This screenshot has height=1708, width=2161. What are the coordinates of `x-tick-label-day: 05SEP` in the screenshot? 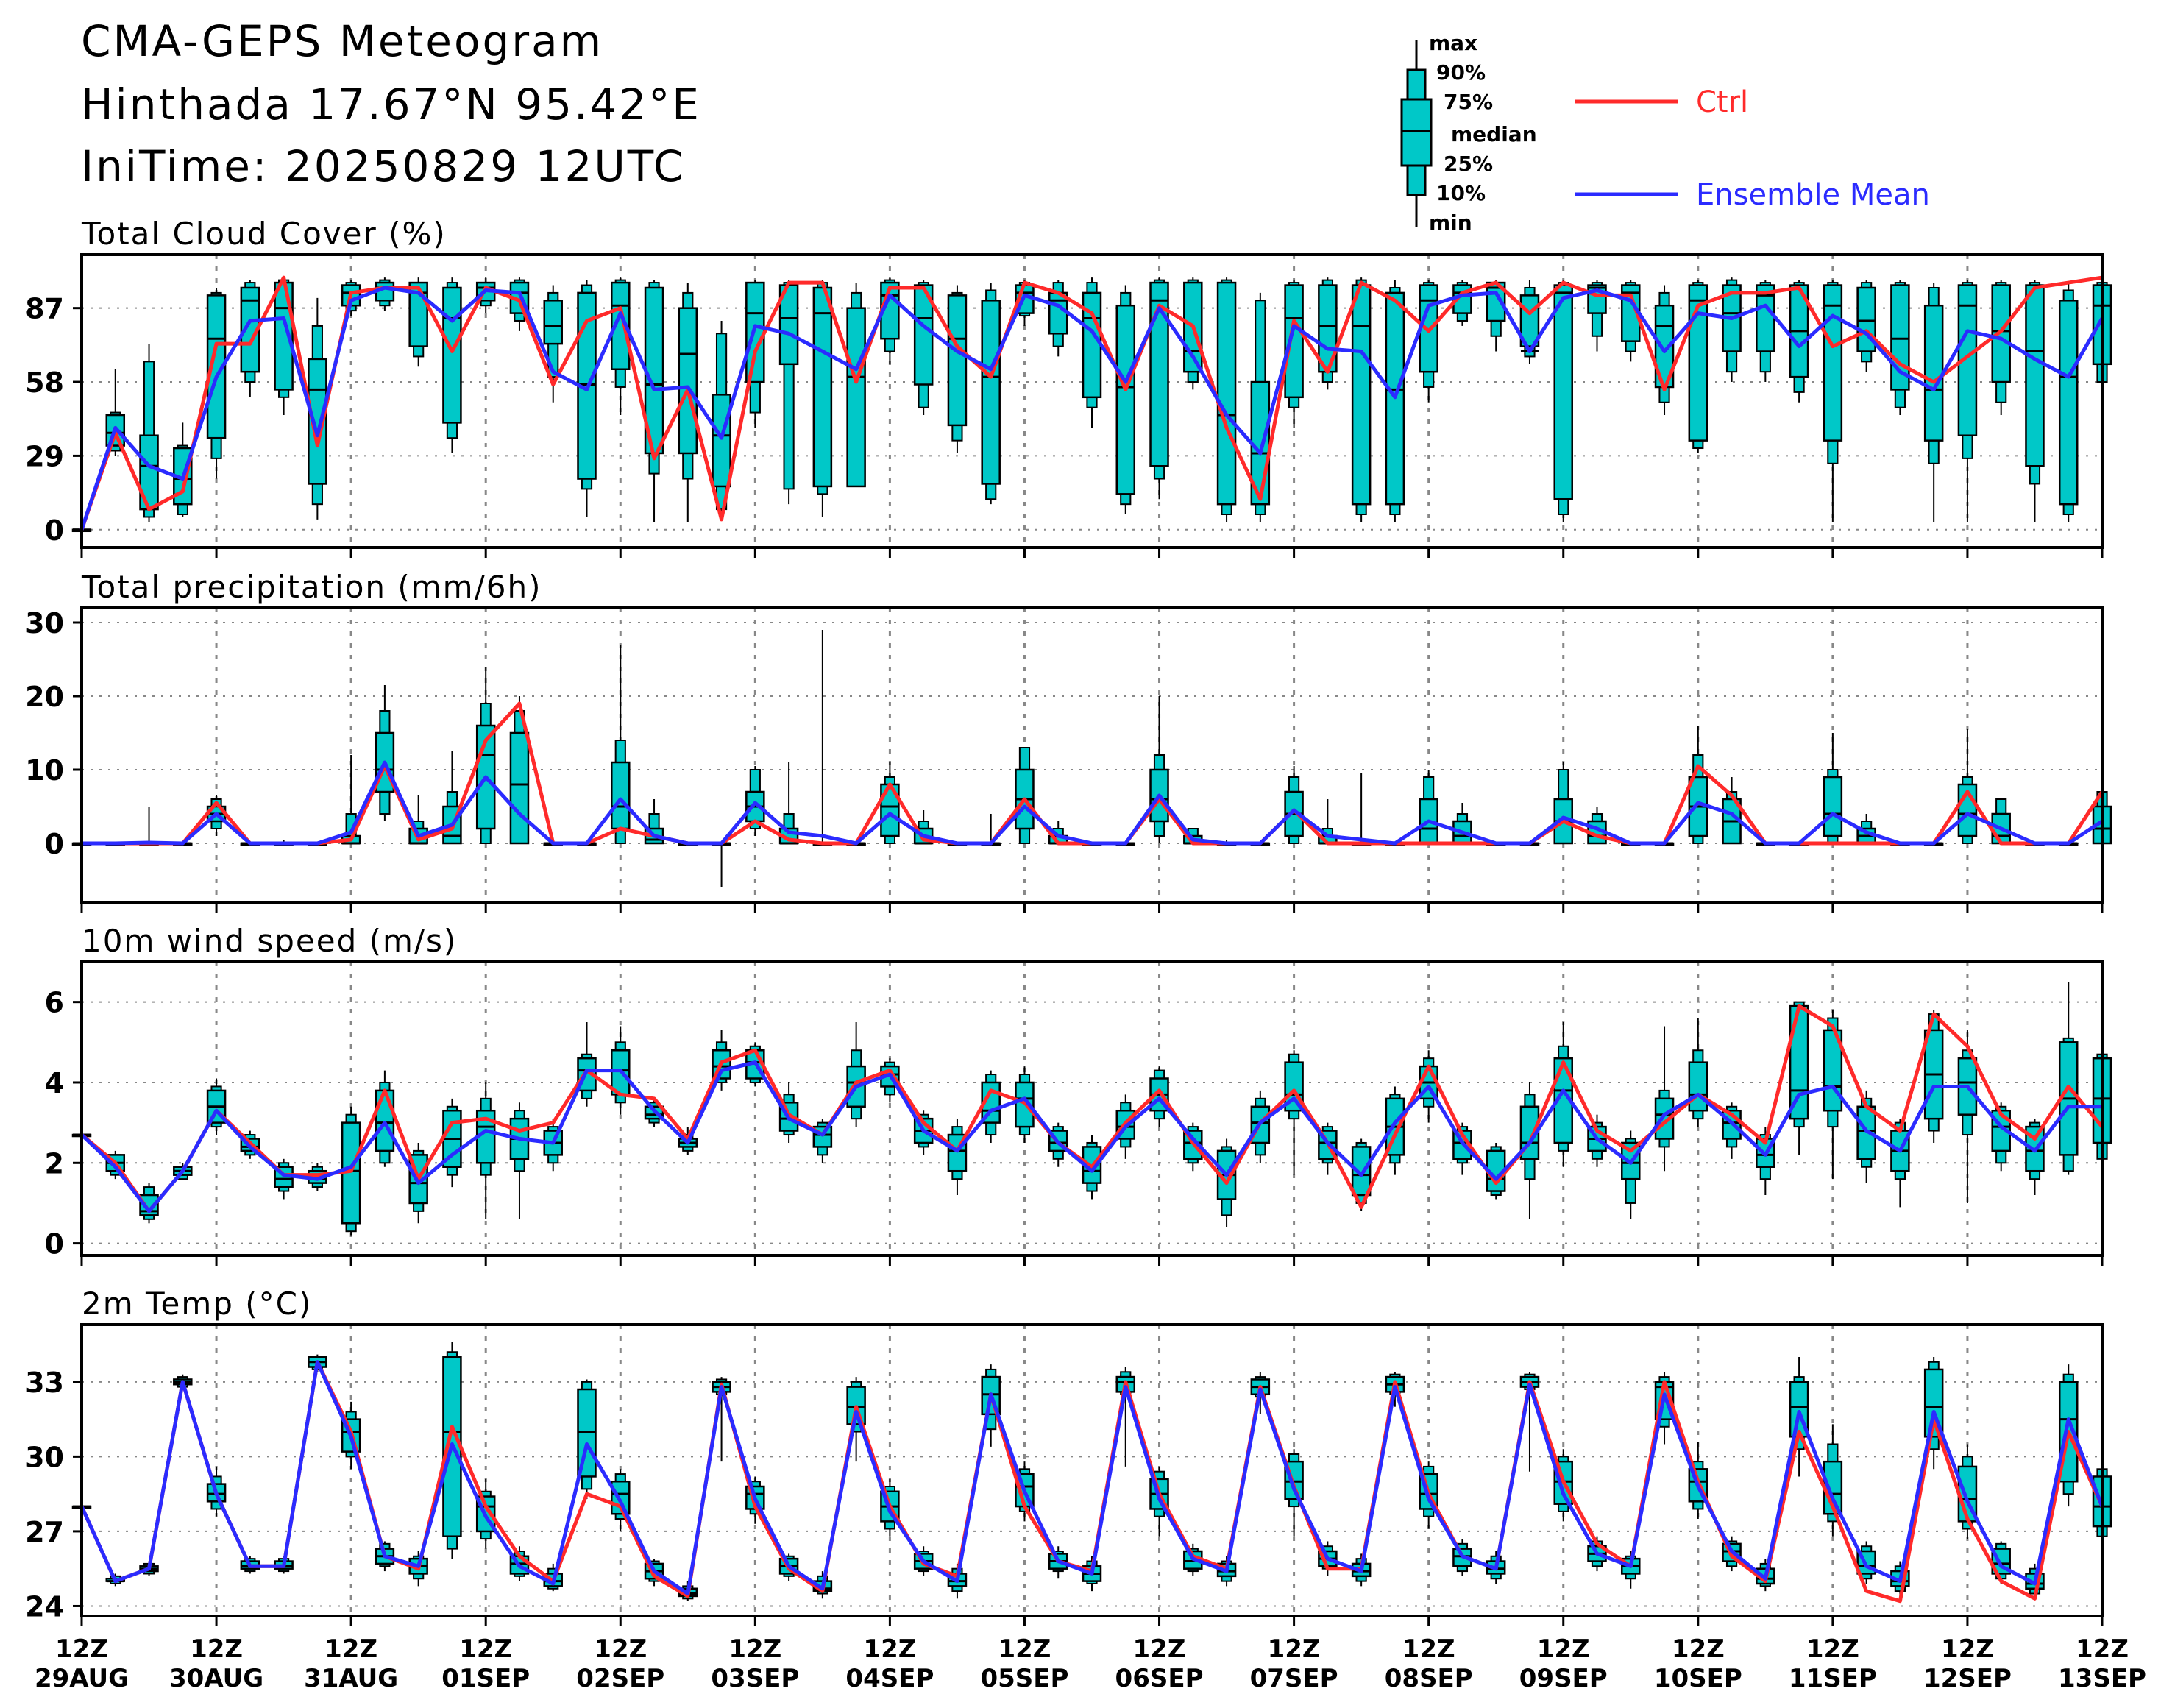 It's located at (1024, 1678).